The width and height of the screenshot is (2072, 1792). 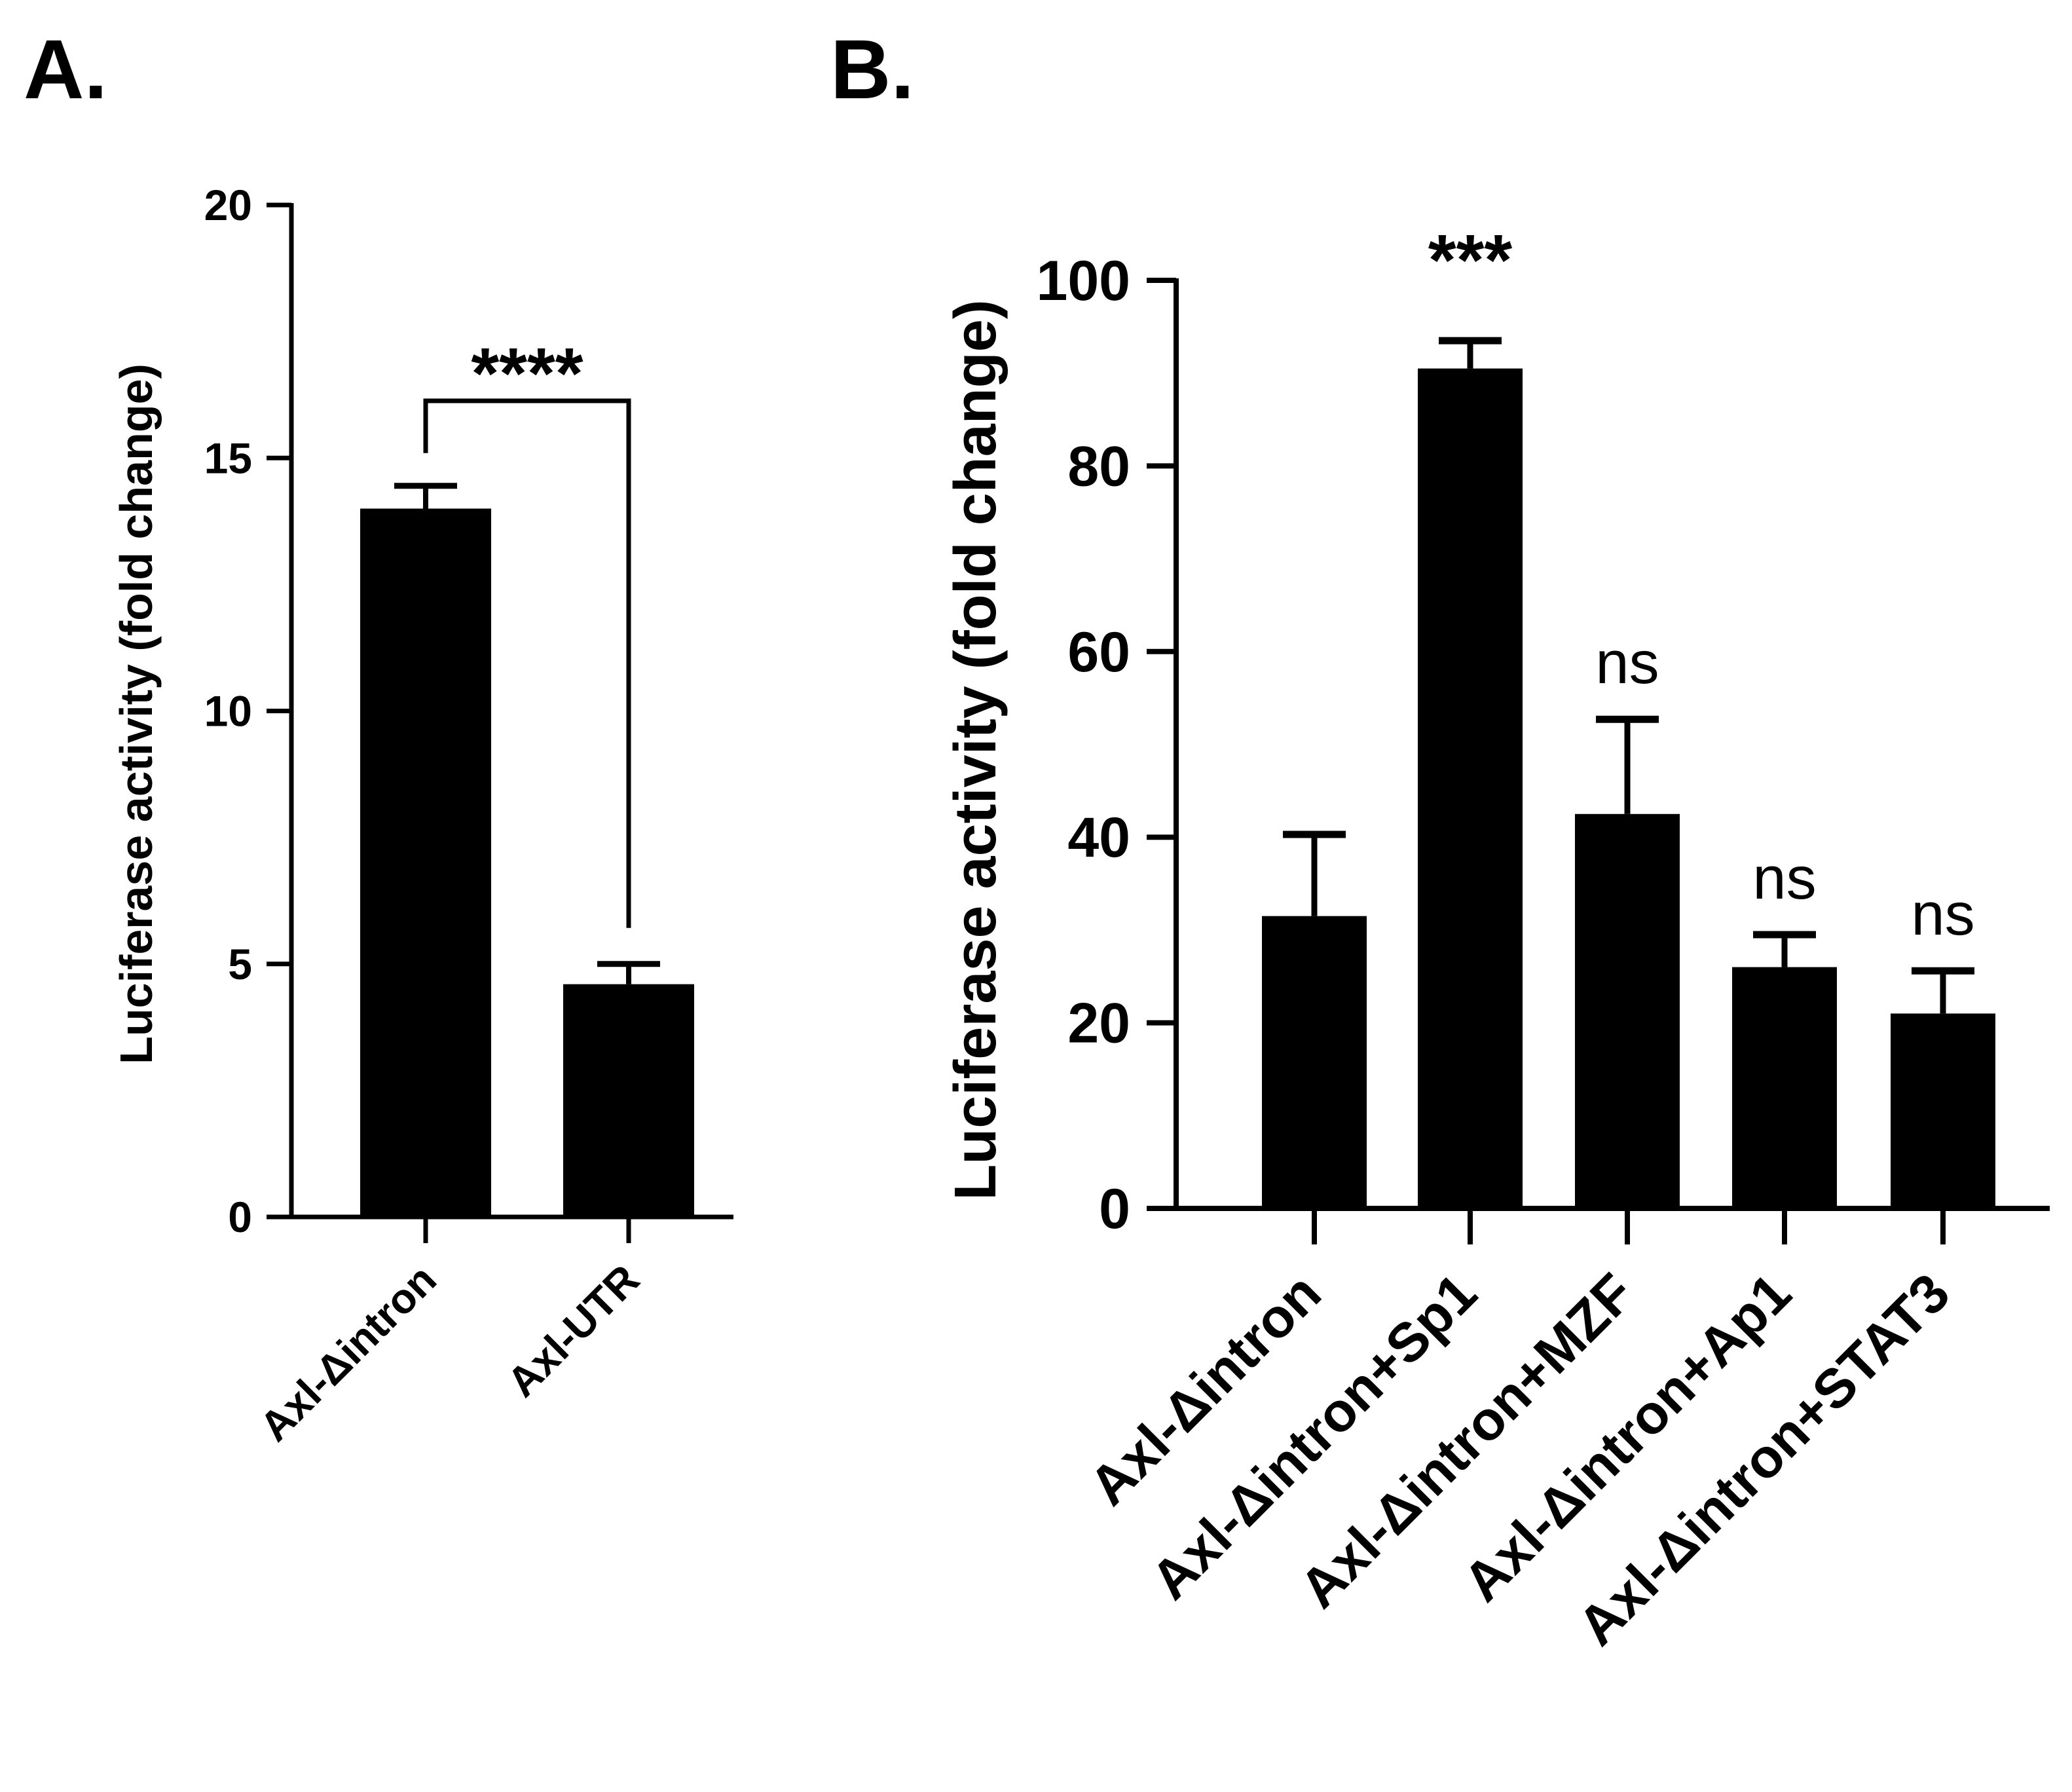 What do you see at coordinates (1098, 837) in the screenshot?
I see `panel-b-y-tick-label: 40` at bounding box center [1098, 837].